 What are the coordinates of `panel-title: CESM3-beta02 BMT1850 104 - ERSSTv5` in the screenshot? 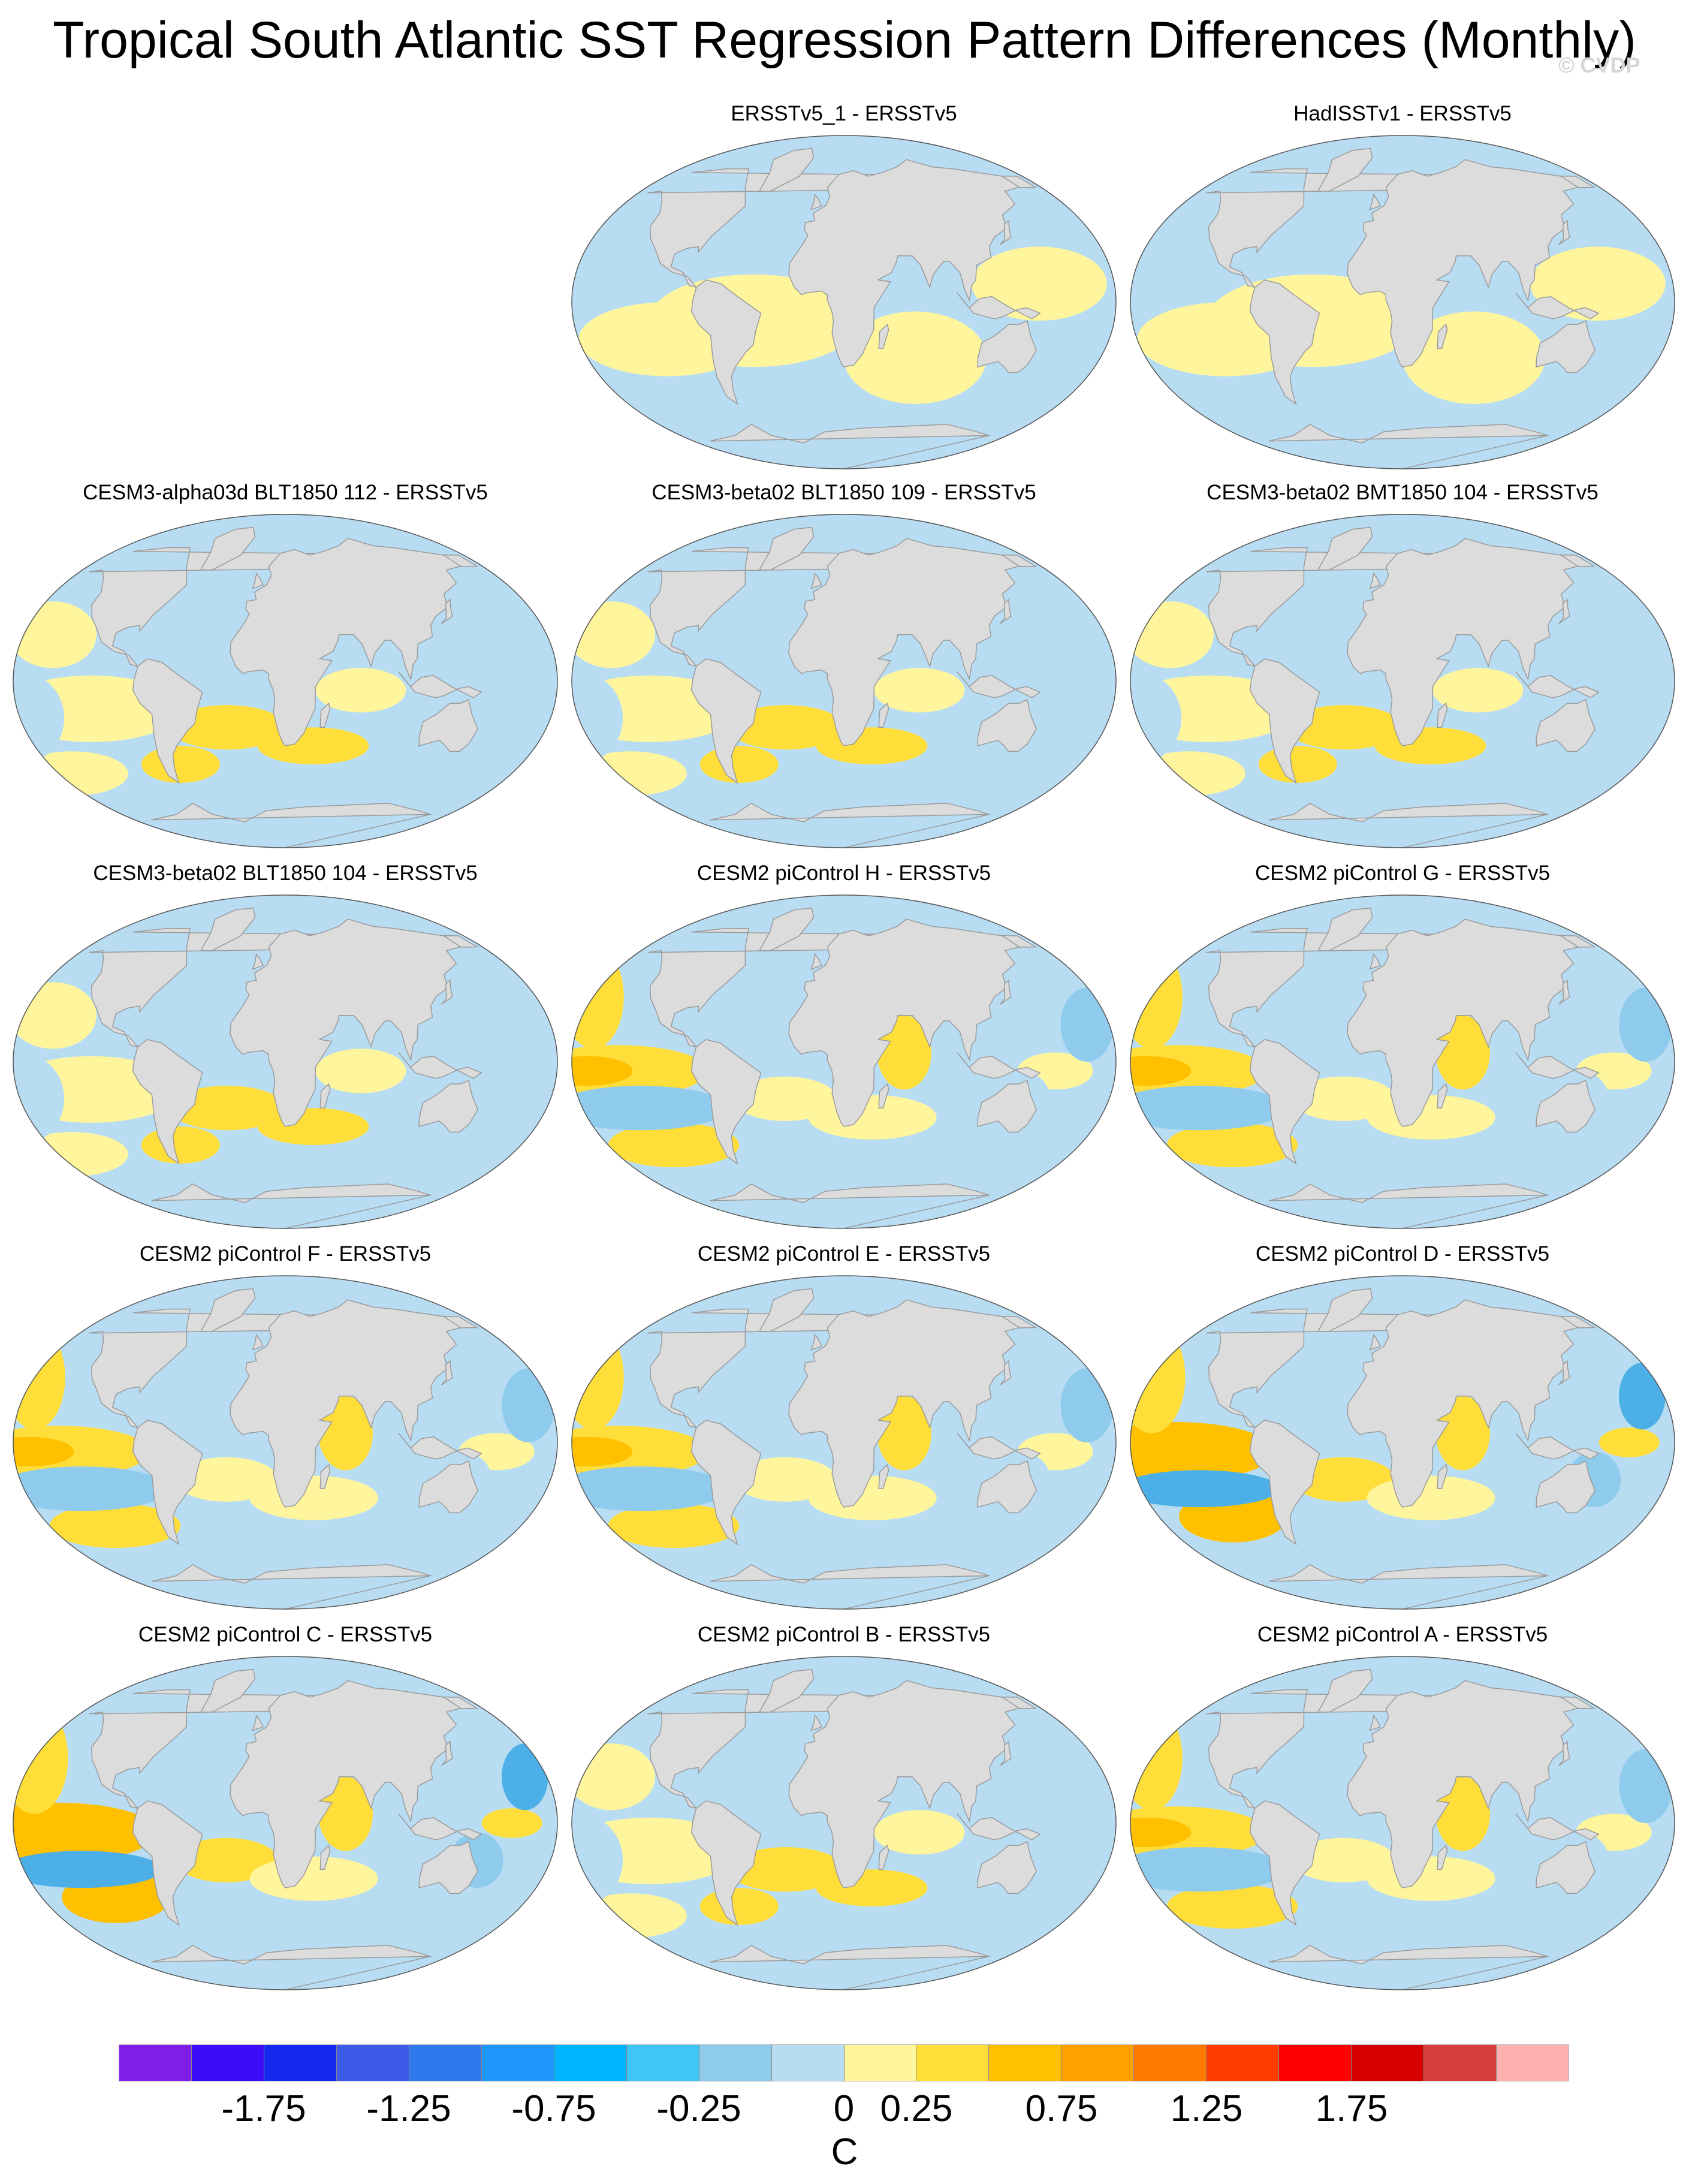 It's located at (1402, 493).